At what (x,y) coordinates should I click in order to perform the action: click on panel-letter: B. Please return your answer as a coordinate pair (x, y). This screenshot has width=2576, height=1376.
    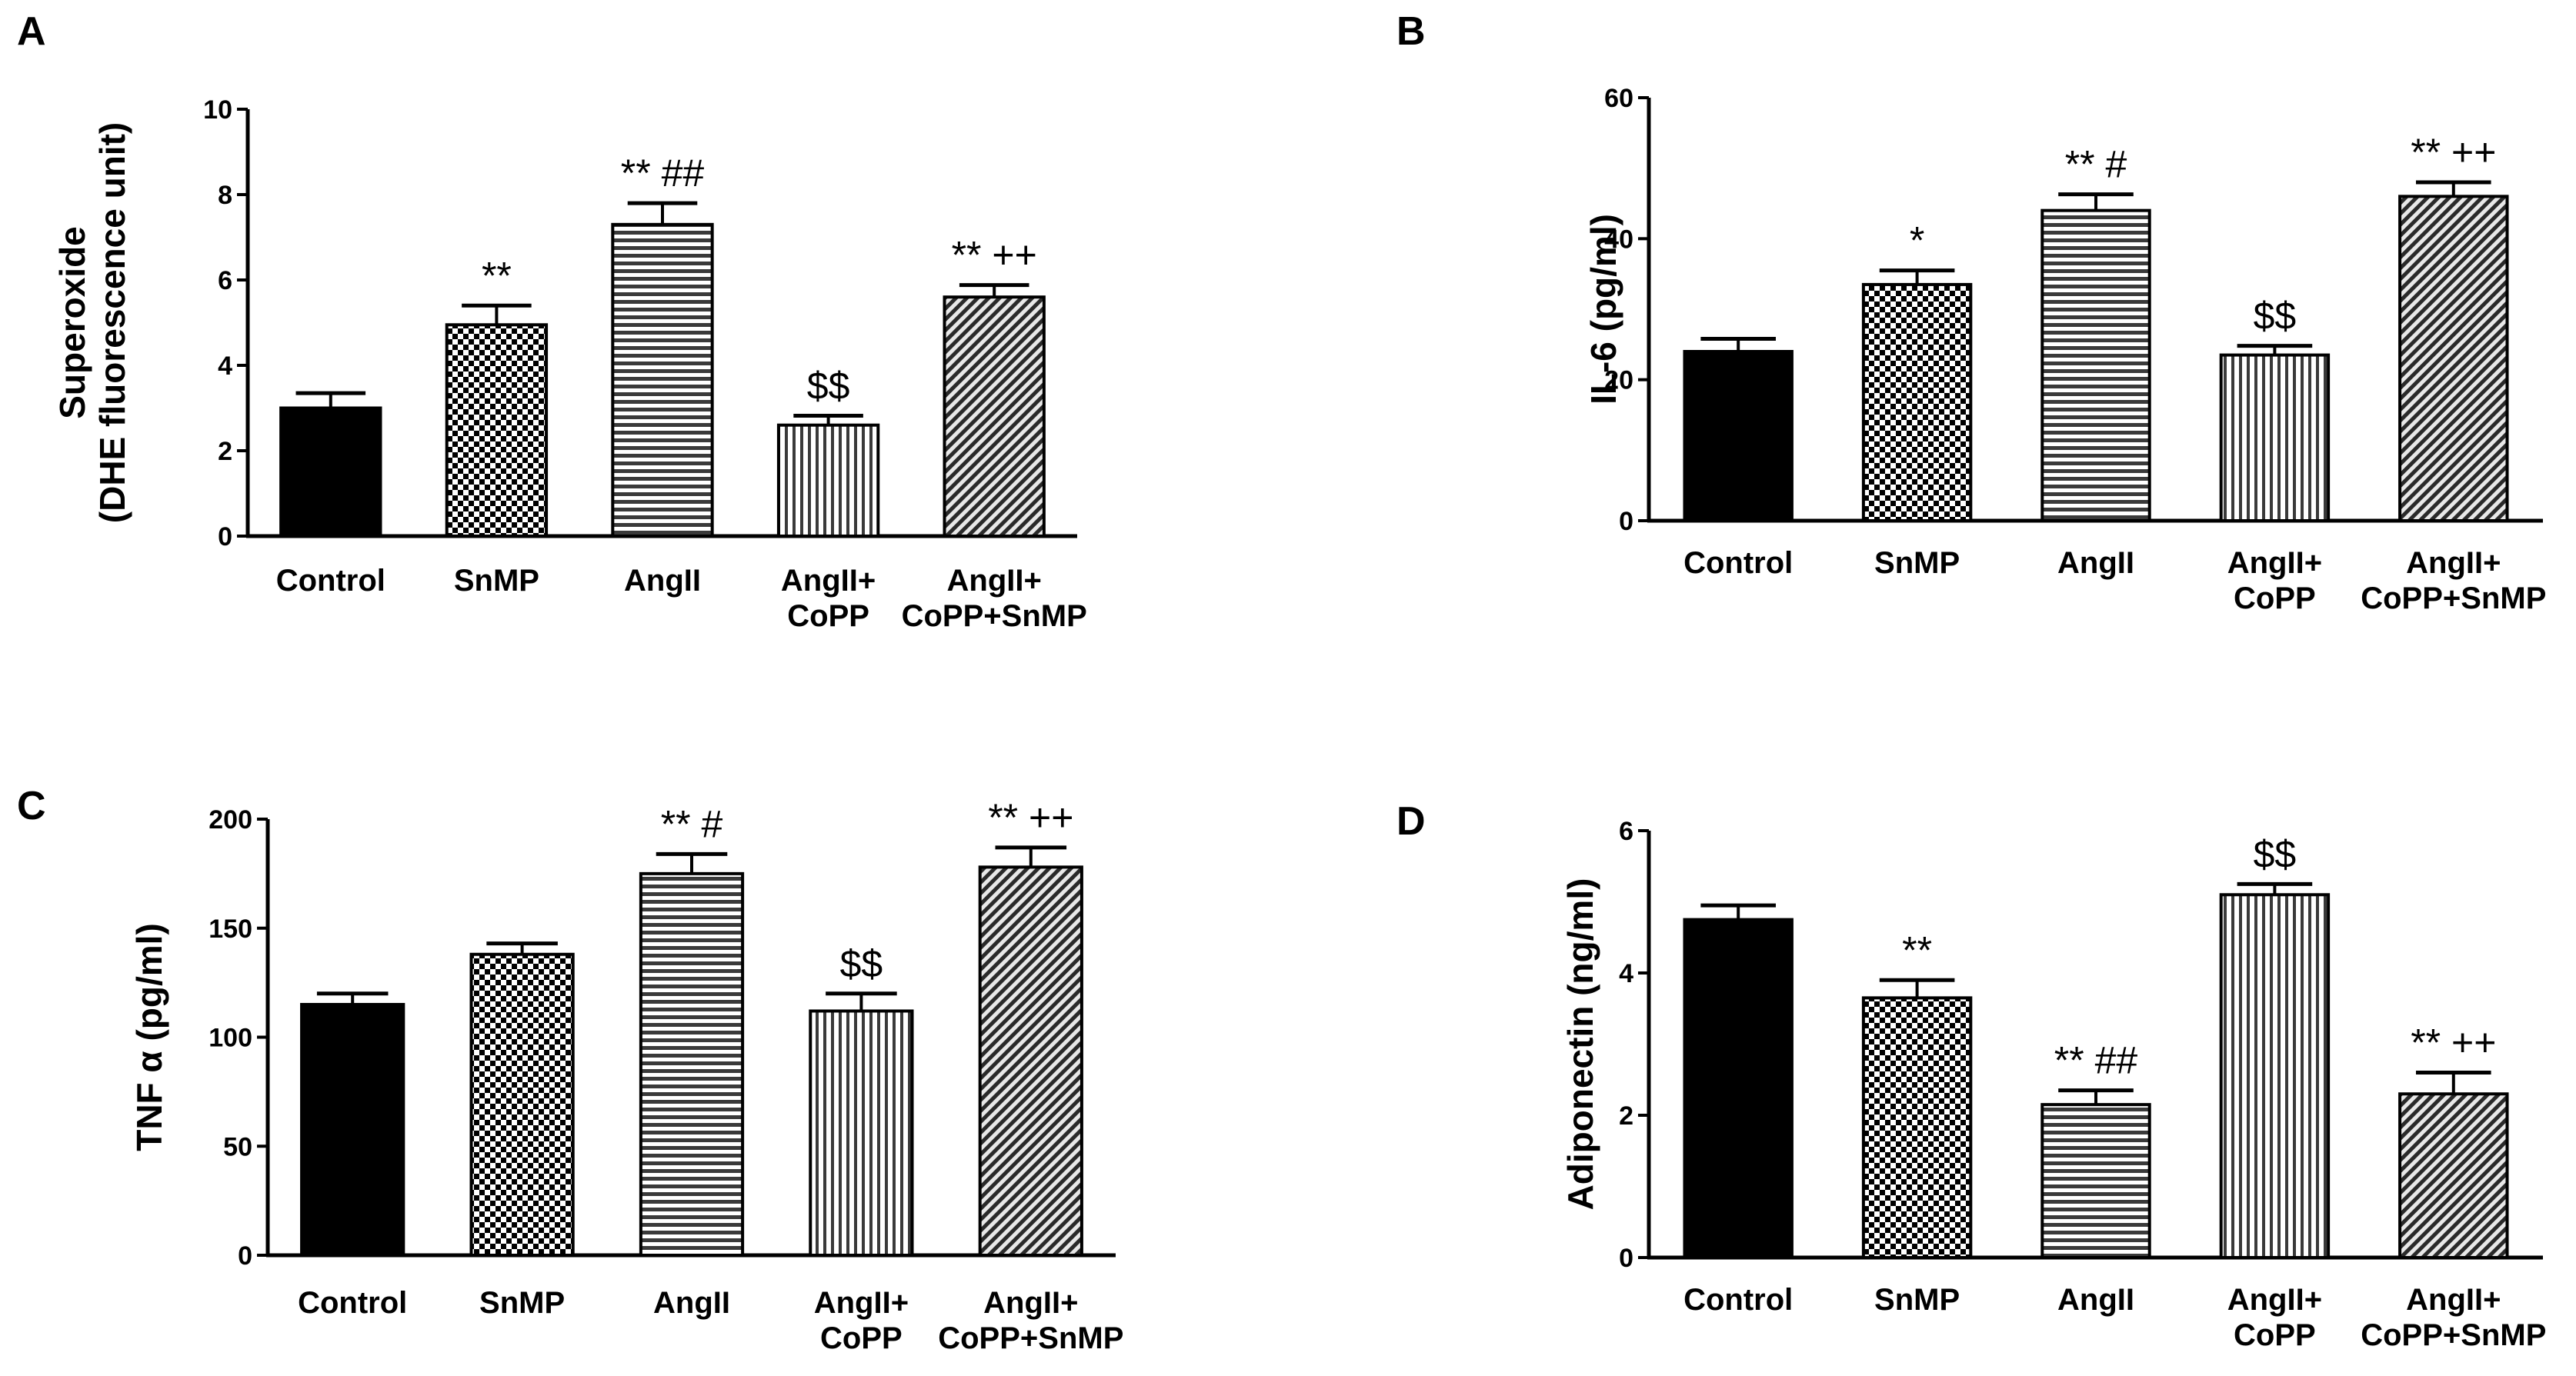
    Looking at the image, I should click on (1411, 31).